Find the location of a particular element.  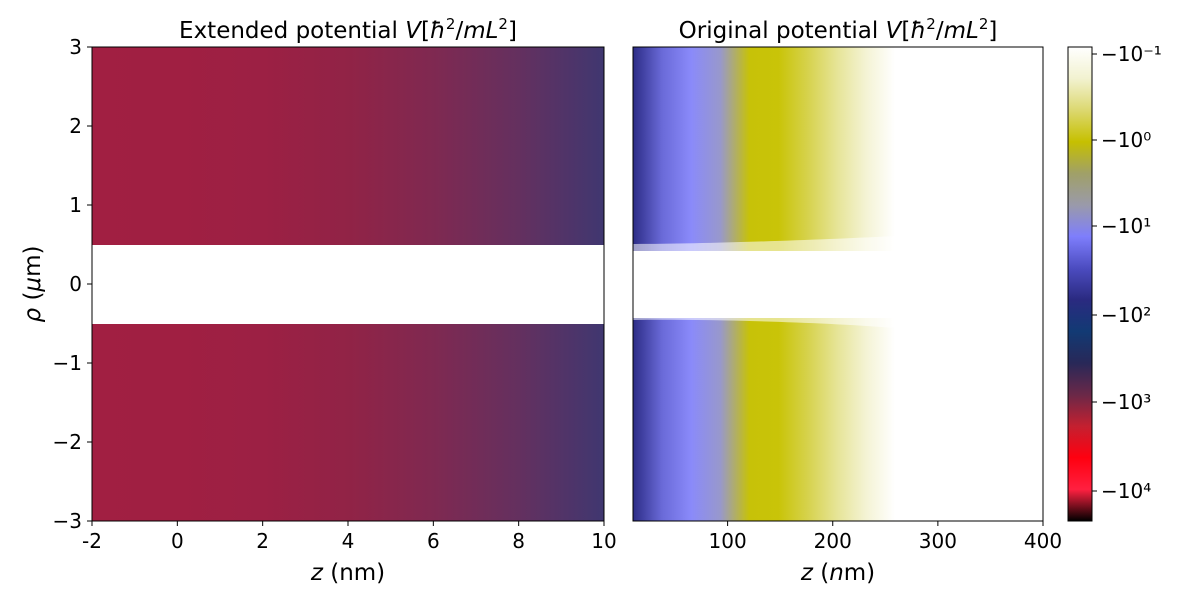

left-x-tick-label: 4 is located at coordinates (348, 541).